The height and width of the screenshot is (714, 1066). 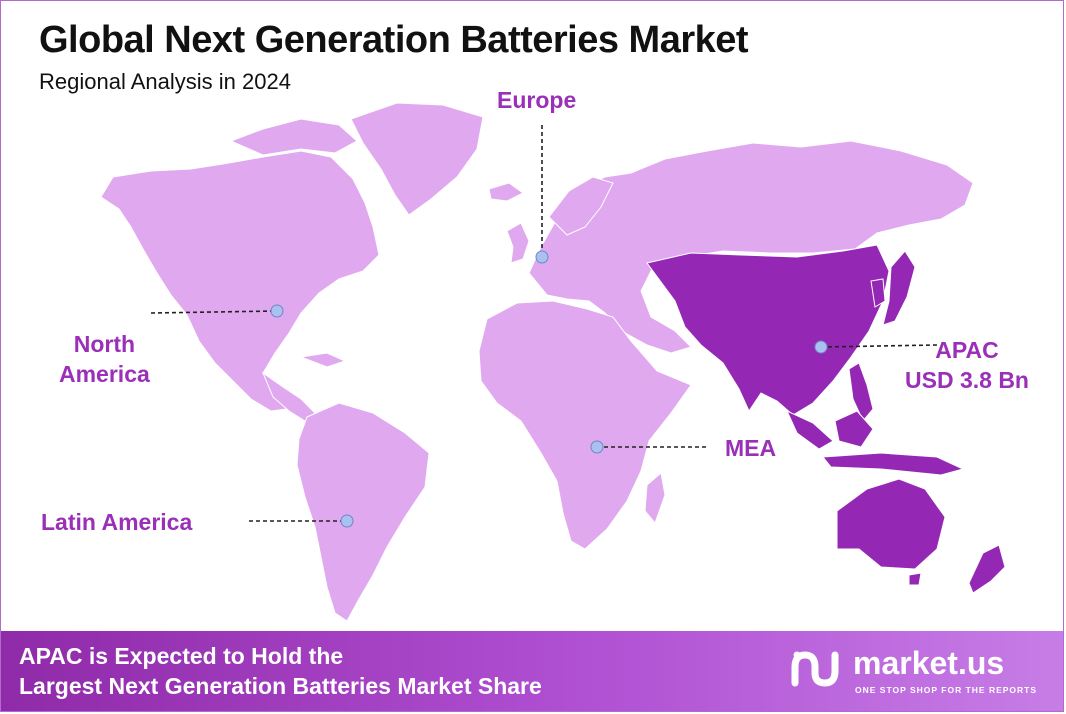 I want to click on page-subtitle: Regional Analysis in 2024, so click(x=165, y=81).